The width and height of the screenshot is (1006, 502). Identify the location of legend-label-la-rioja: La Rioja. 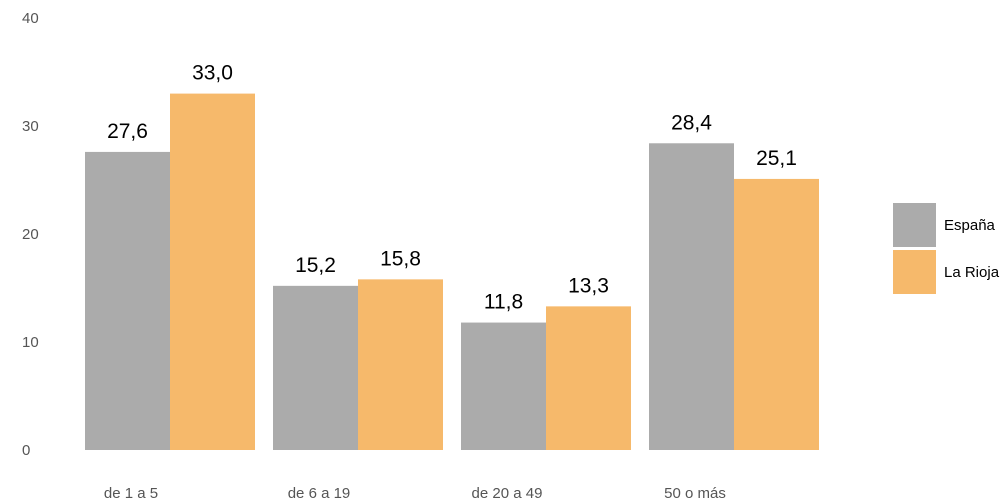
(972, 272).